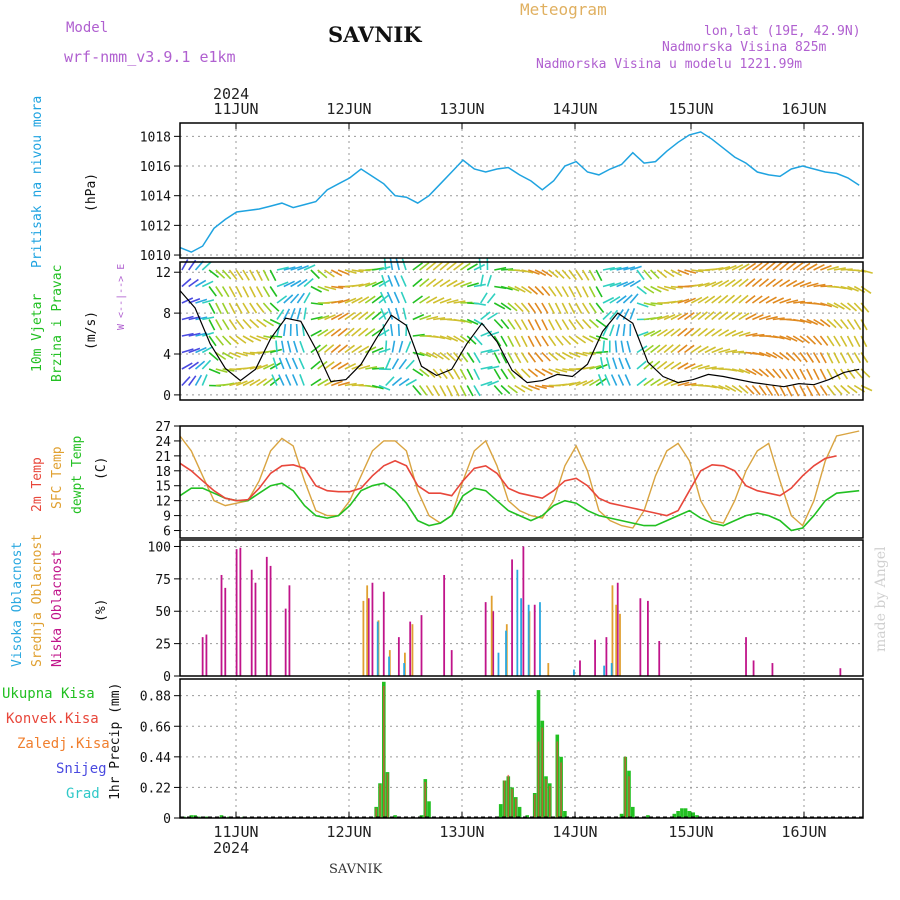 Image resolution: width=900 pixels, height=900 pixels. I want to click on pressure-line, so click(519, 192).